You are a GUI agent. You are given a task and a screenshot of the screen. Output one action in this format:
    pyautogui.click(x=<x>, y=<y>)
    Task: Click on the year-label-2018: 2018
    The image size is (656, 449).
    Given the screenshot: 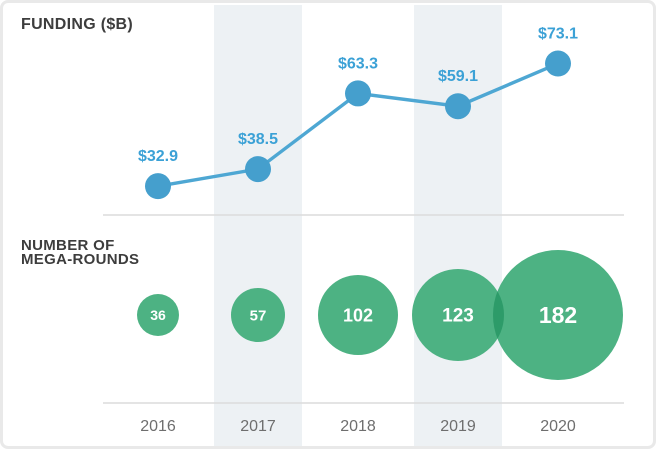 What is the action you would take?
    pyautogui.click(x=358, y=426)
    